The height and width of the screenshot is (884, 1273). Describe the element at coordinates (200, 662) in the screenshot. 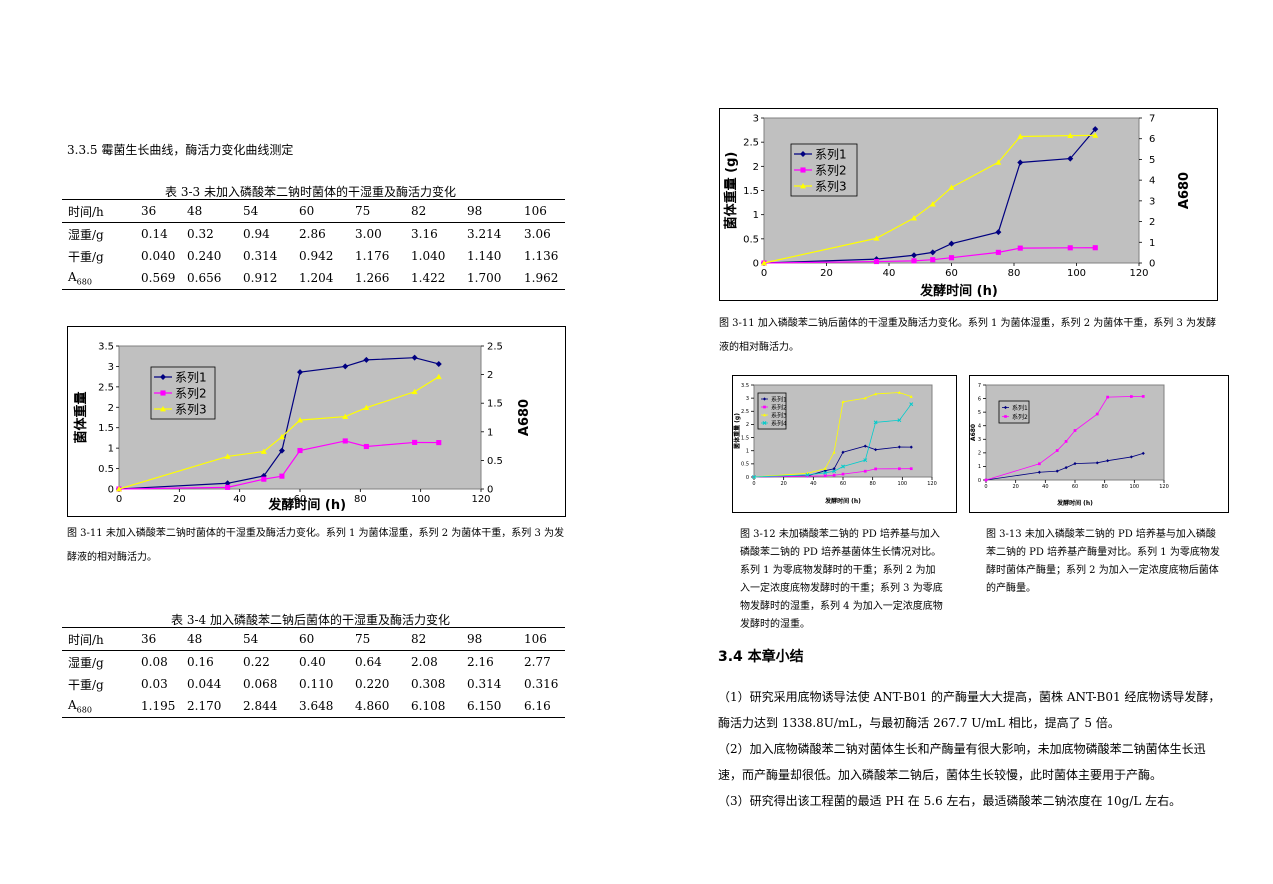

I see `table-cell: 0.16` at that location.